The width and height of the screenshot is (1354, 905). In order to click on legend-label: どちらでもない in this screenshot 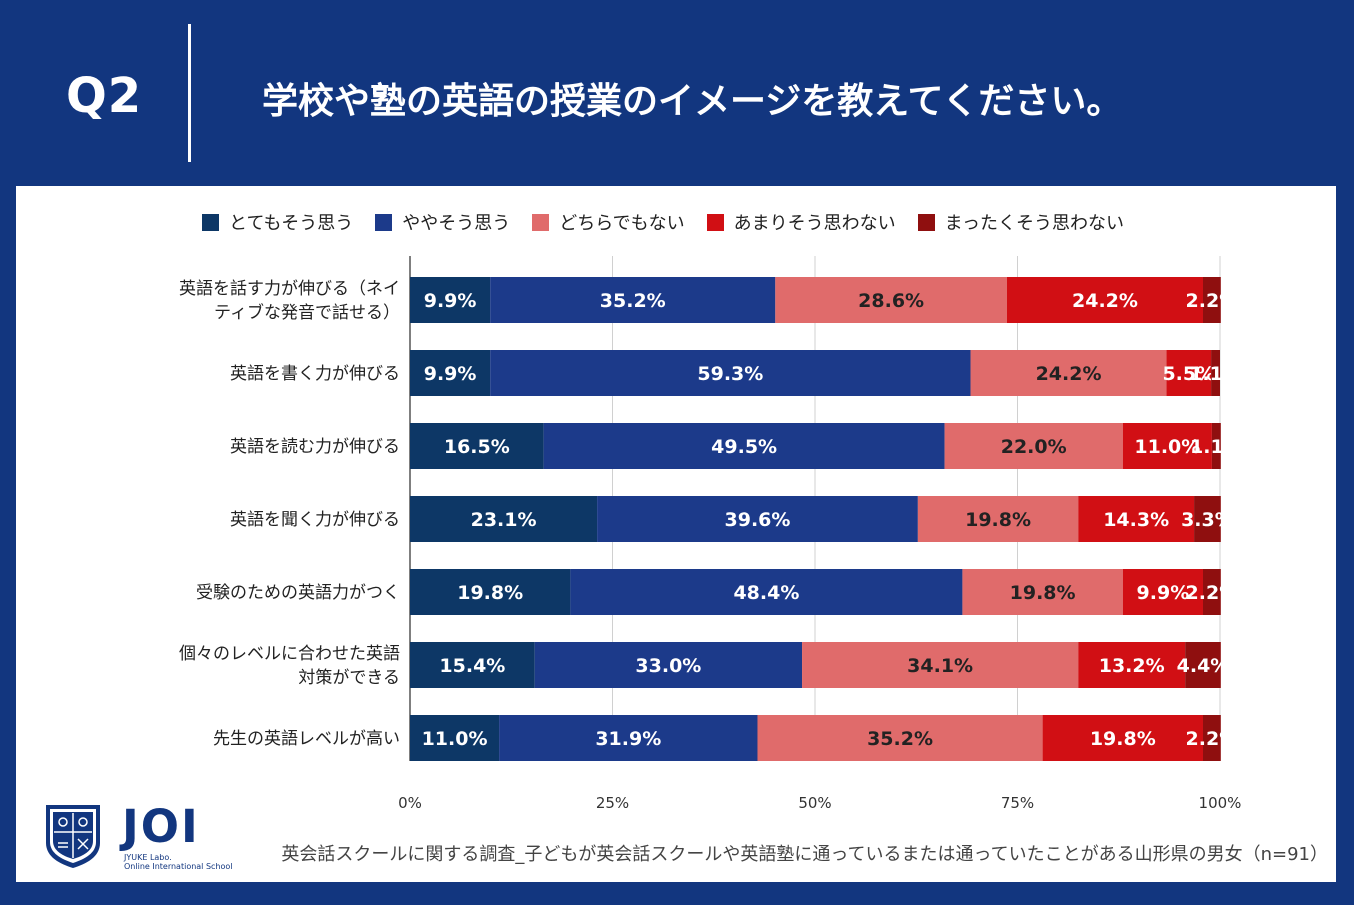, I will do `click(622, 223)`.